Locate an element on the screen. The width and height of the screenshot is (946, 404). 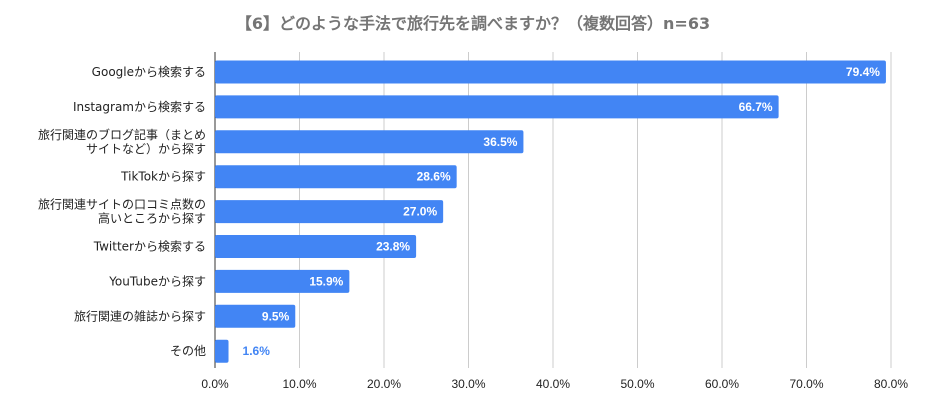
category-label: Twitterから検索する is located at coordinates (149, 247).